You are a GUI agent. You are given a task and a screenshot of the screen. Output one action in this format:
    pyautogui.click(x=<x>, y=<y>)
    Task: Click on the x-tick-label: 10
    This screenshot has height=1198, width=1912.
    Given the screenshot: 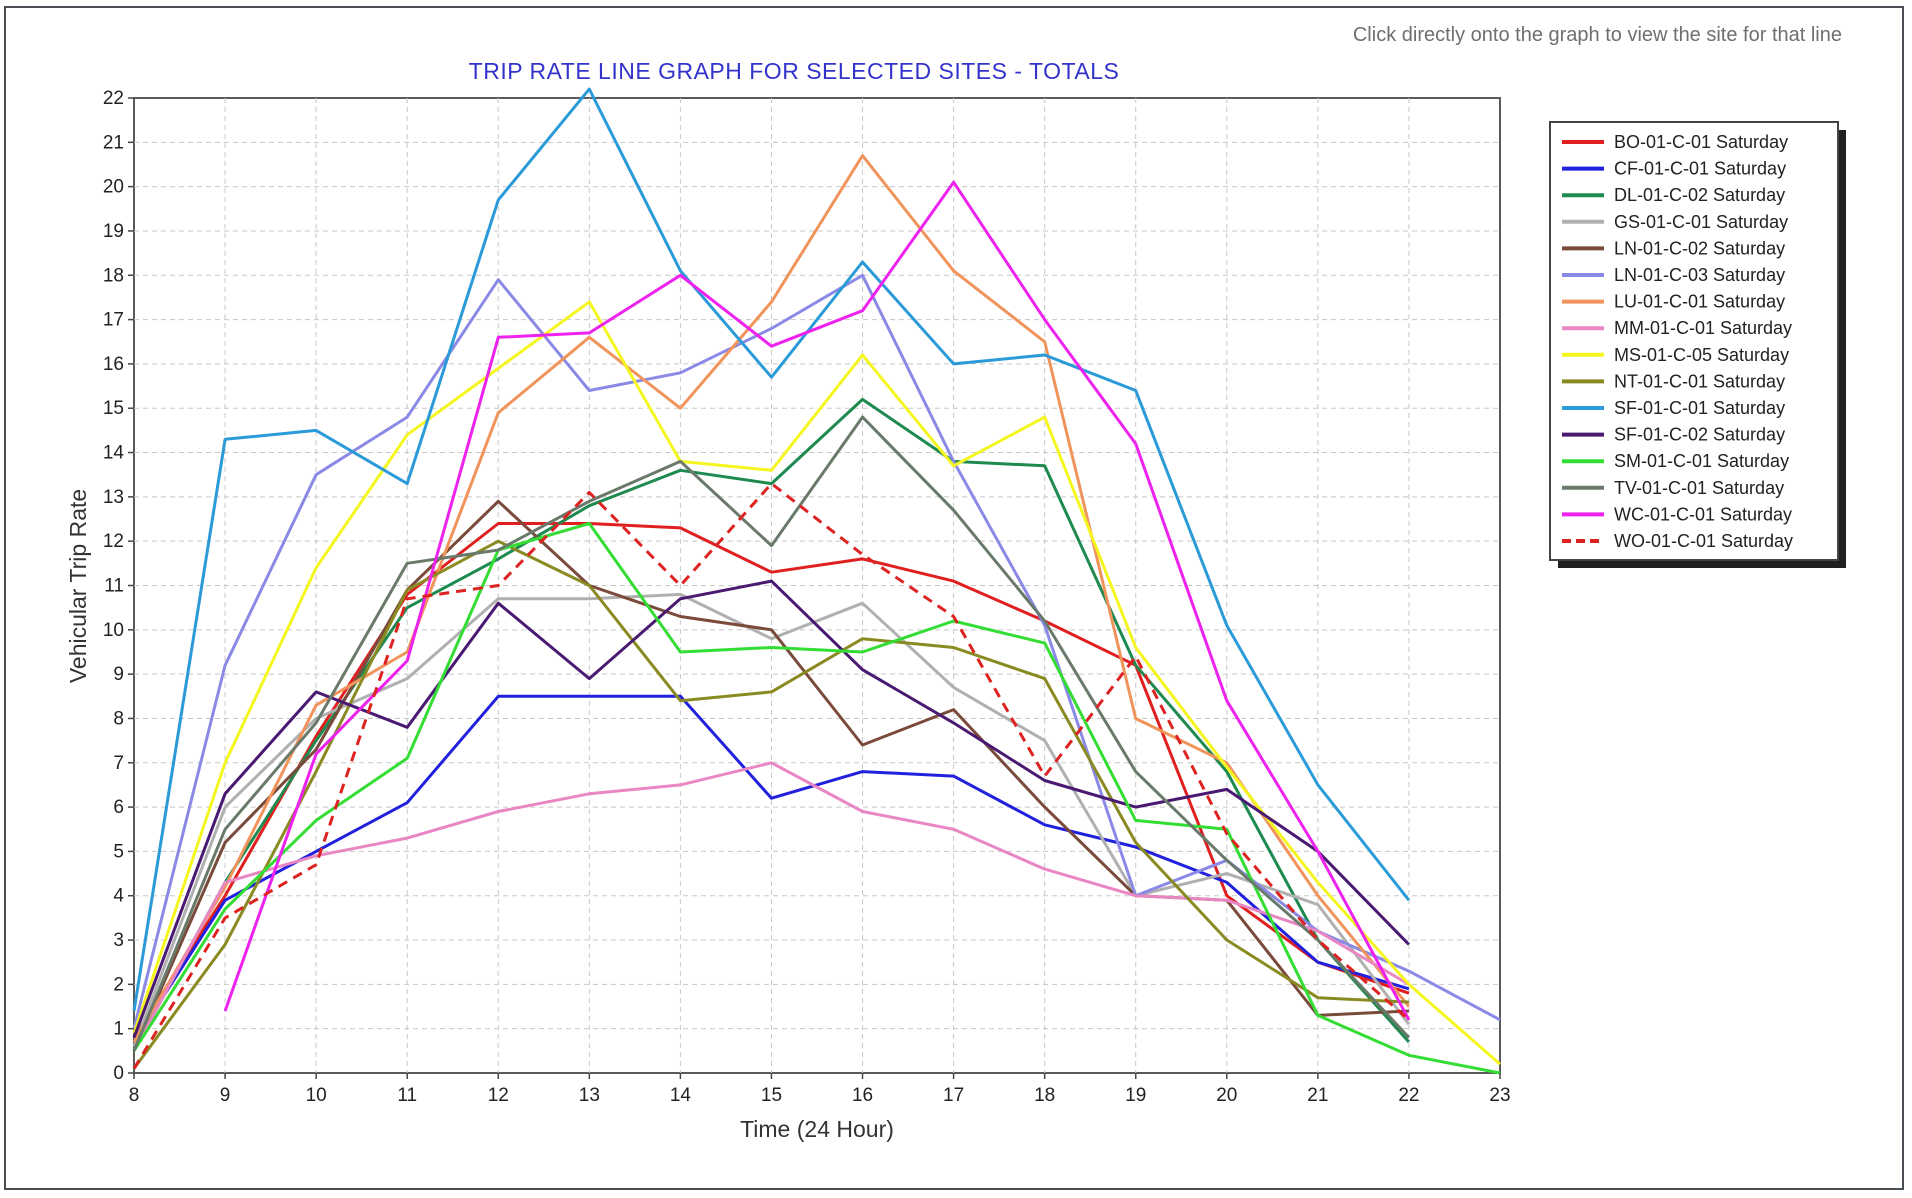 What is the action you would take?
    pyautogui.click(x=316, y=1095)
    